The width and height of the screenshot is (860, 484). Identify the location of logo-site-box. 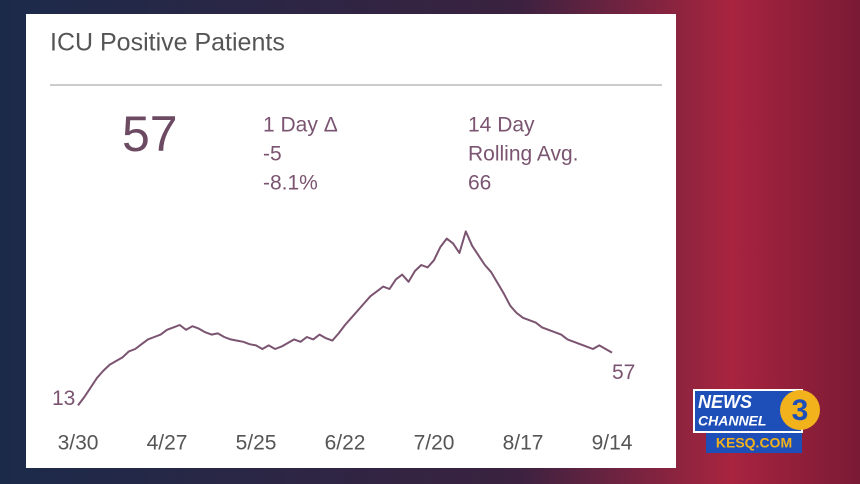
(754, 443).